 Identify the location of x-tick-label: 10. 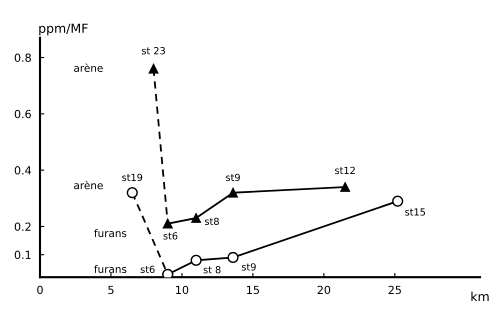
(182, 290).